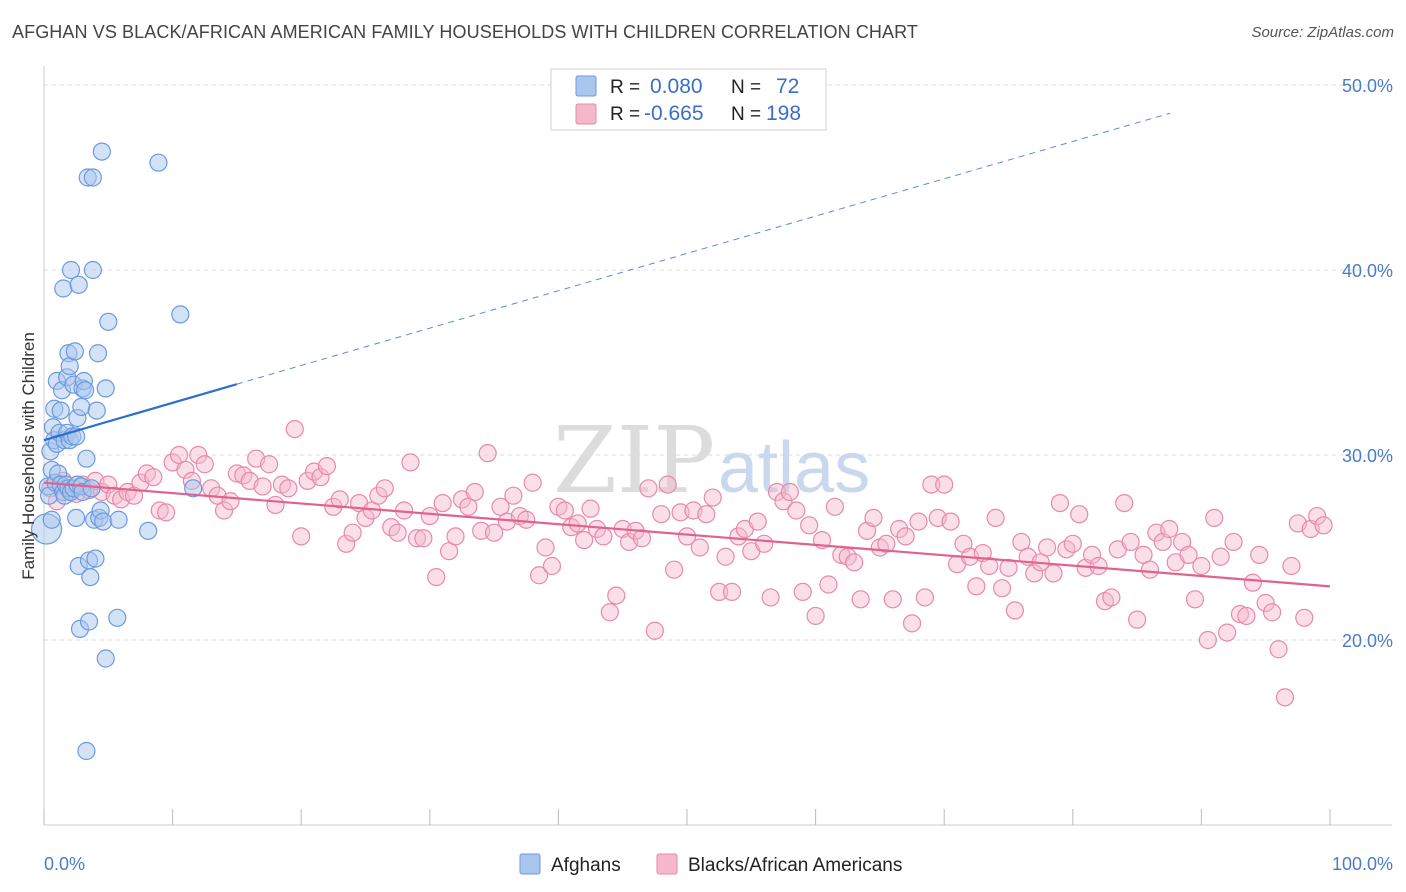 The height and width of the screenshot is (892, 1406). I want to click on stat-legend-box: R = 0.080 N = 72 R = -0.665 N = 198, so click(688, 99).